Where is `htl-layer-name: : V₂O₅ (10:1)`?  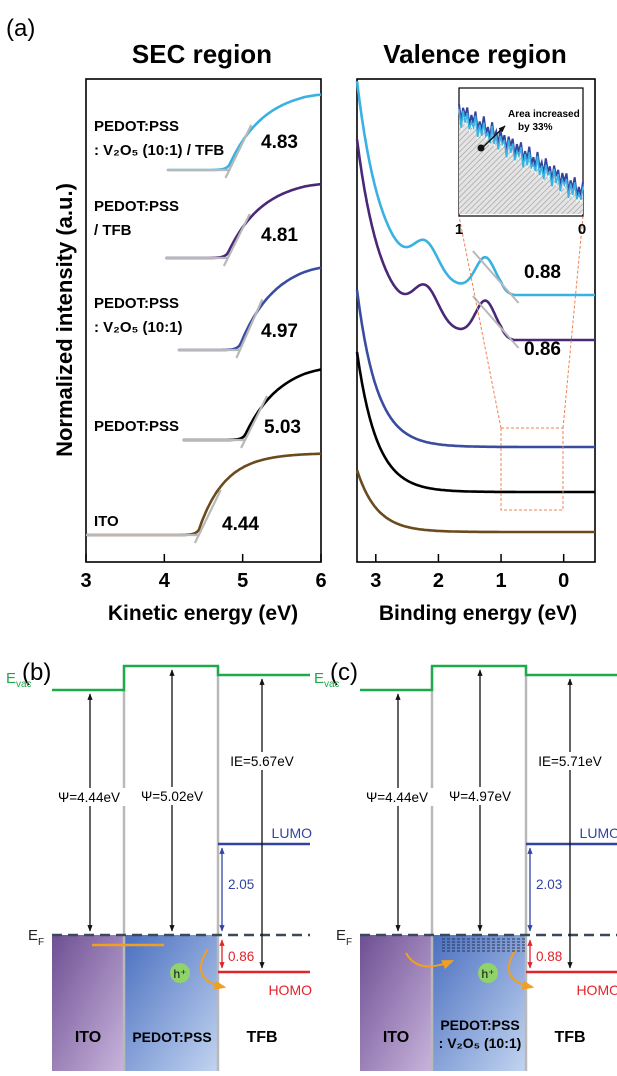
htl-layer-name: : V₂O₅ (10:1) is located at coordinates (480, 1043).